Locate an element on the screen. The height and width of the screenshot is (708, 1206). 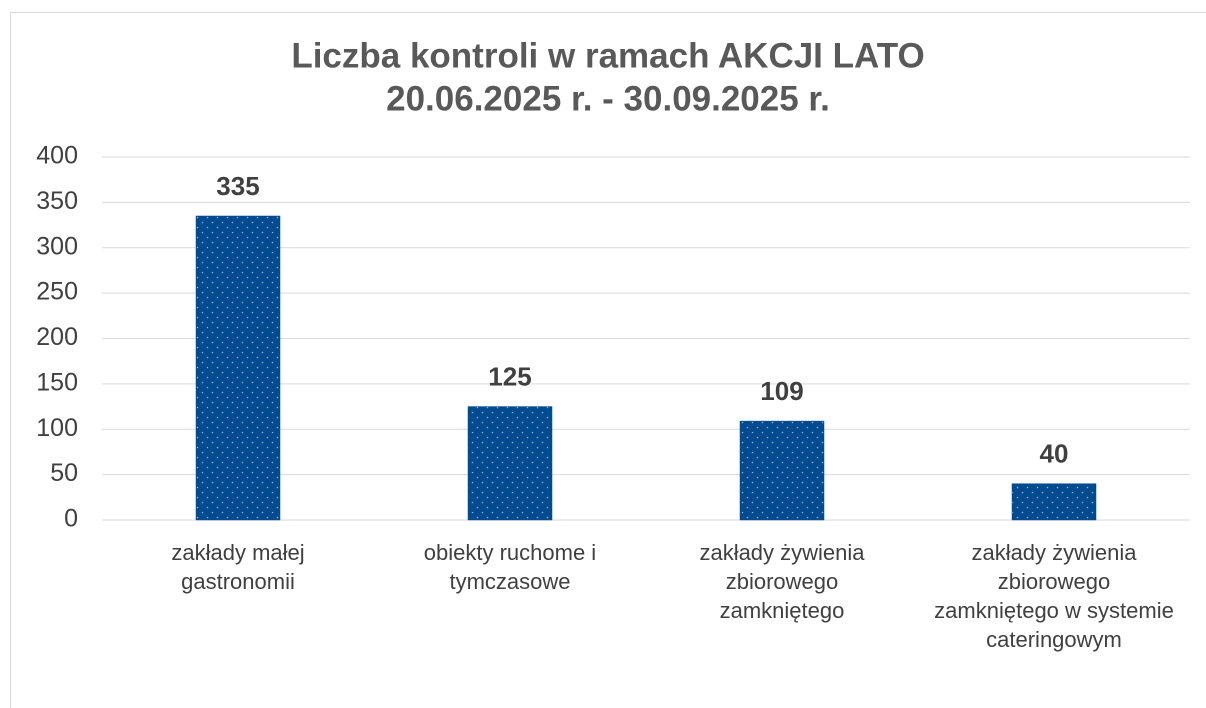
y-tick-label: 150 is located at coordinates (57, 382).